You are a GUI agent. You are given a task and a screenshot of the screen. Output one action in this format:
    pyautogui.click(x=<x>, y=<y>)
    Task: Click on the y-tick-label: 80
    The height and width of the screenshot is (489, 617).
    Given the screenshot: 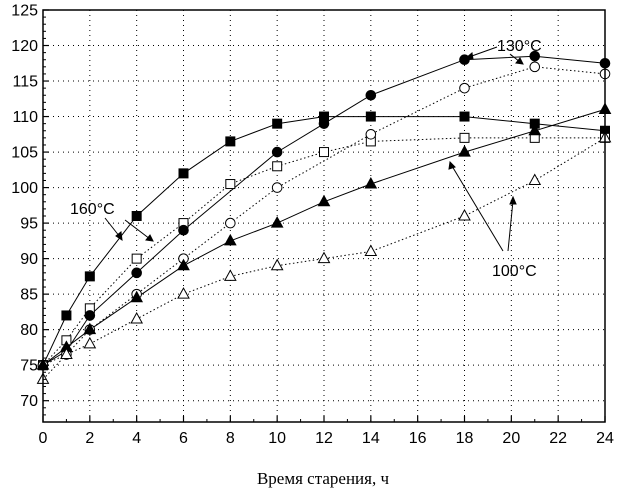 What is the action you would take?
    pyautogui.click(x=29, y=330)
    